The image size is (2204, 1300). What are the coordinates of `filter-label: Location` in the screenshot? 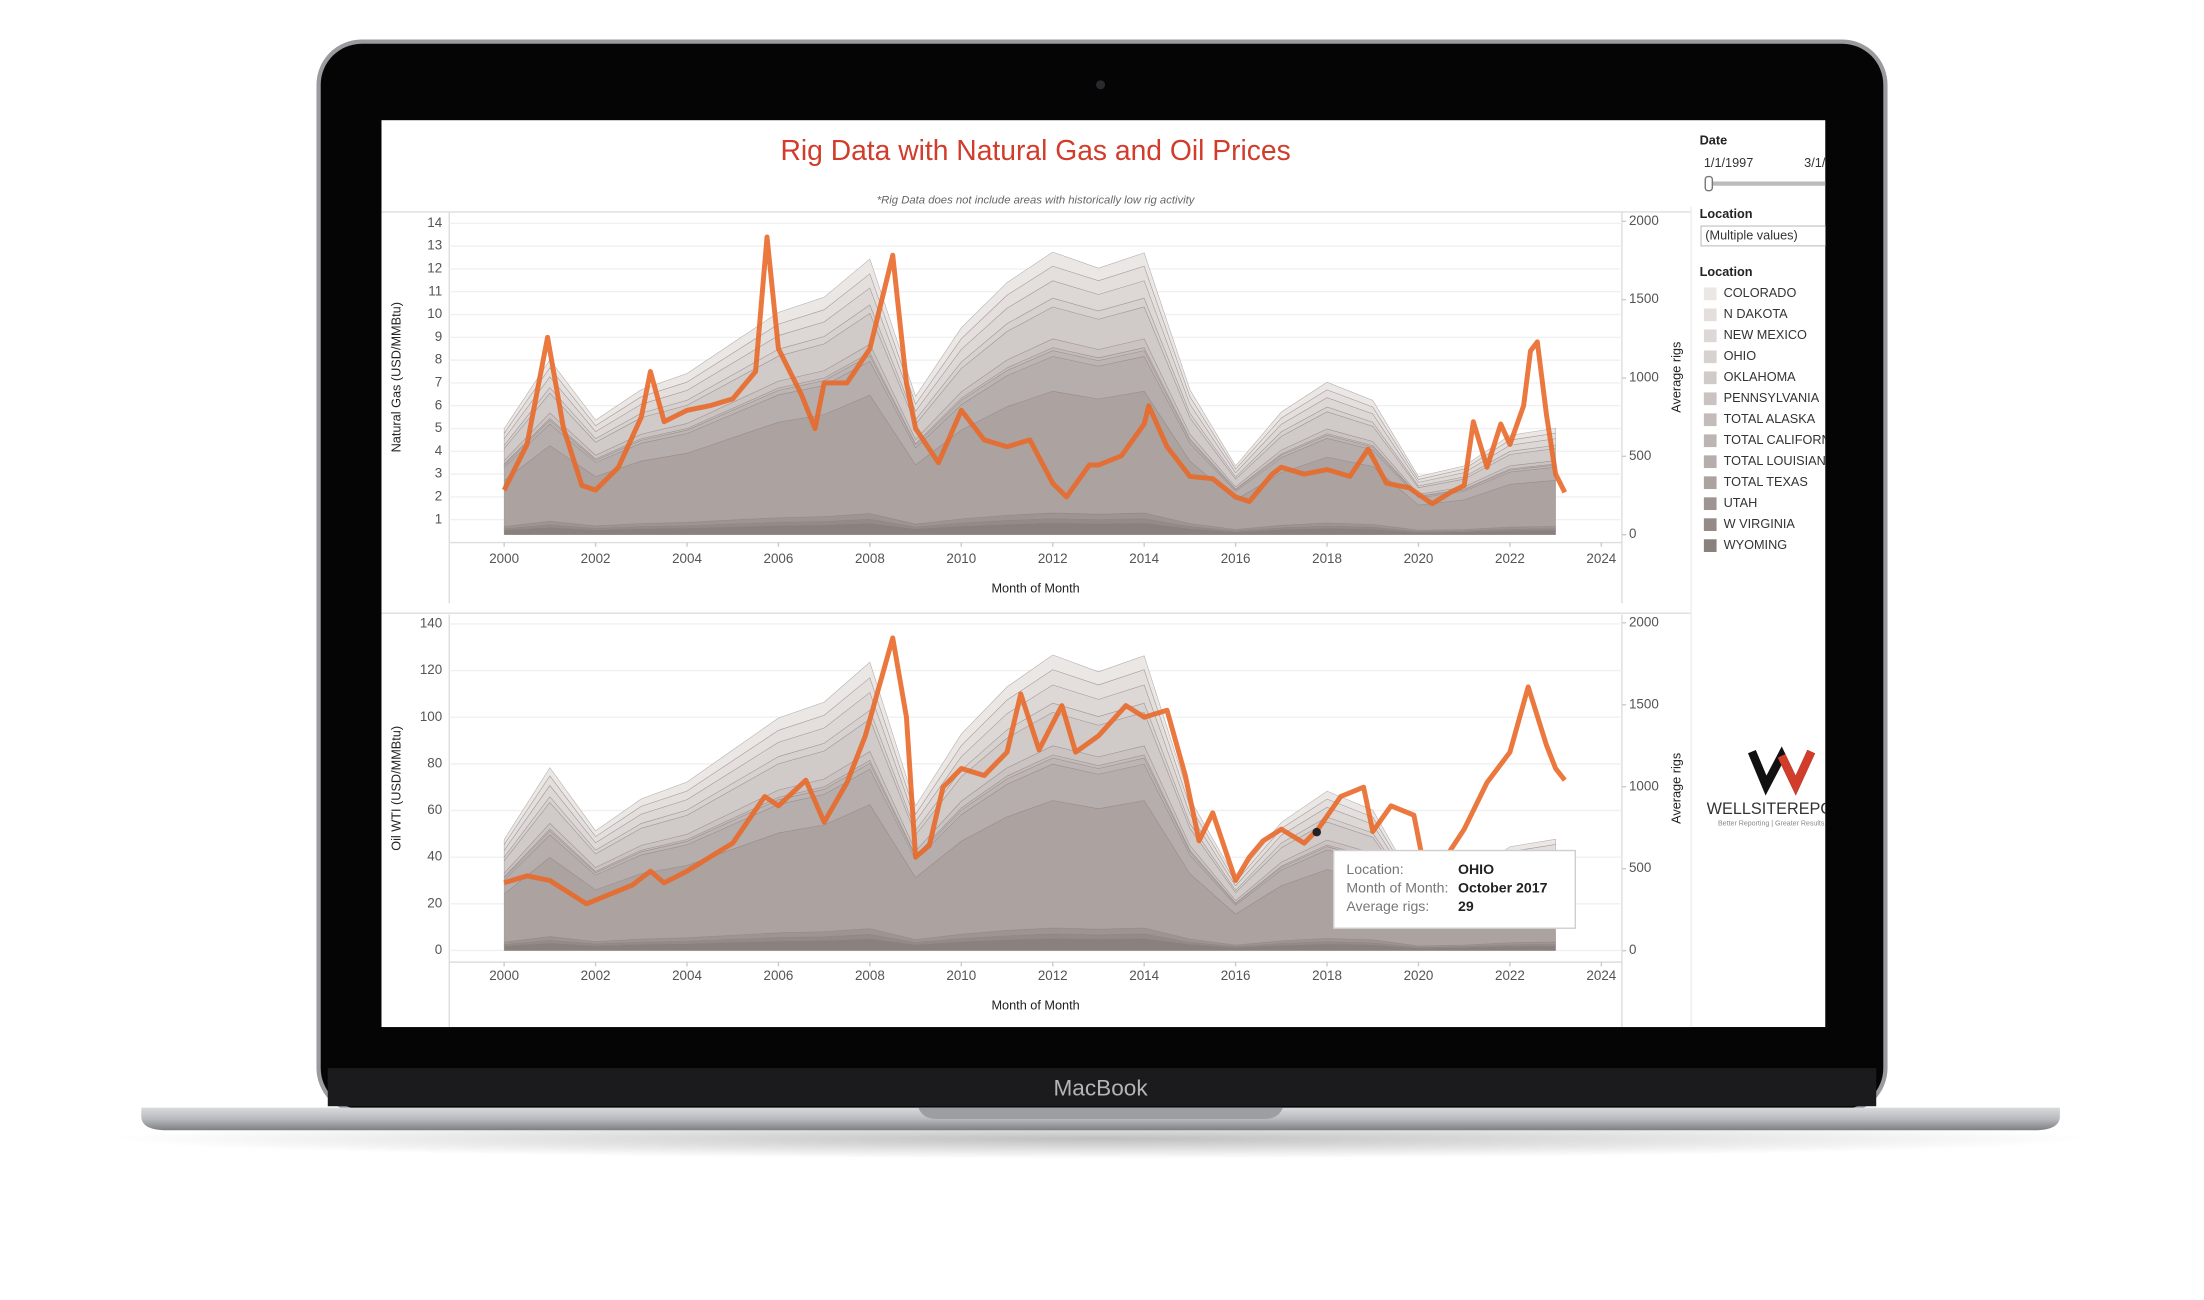 It's located at (1726, 213).